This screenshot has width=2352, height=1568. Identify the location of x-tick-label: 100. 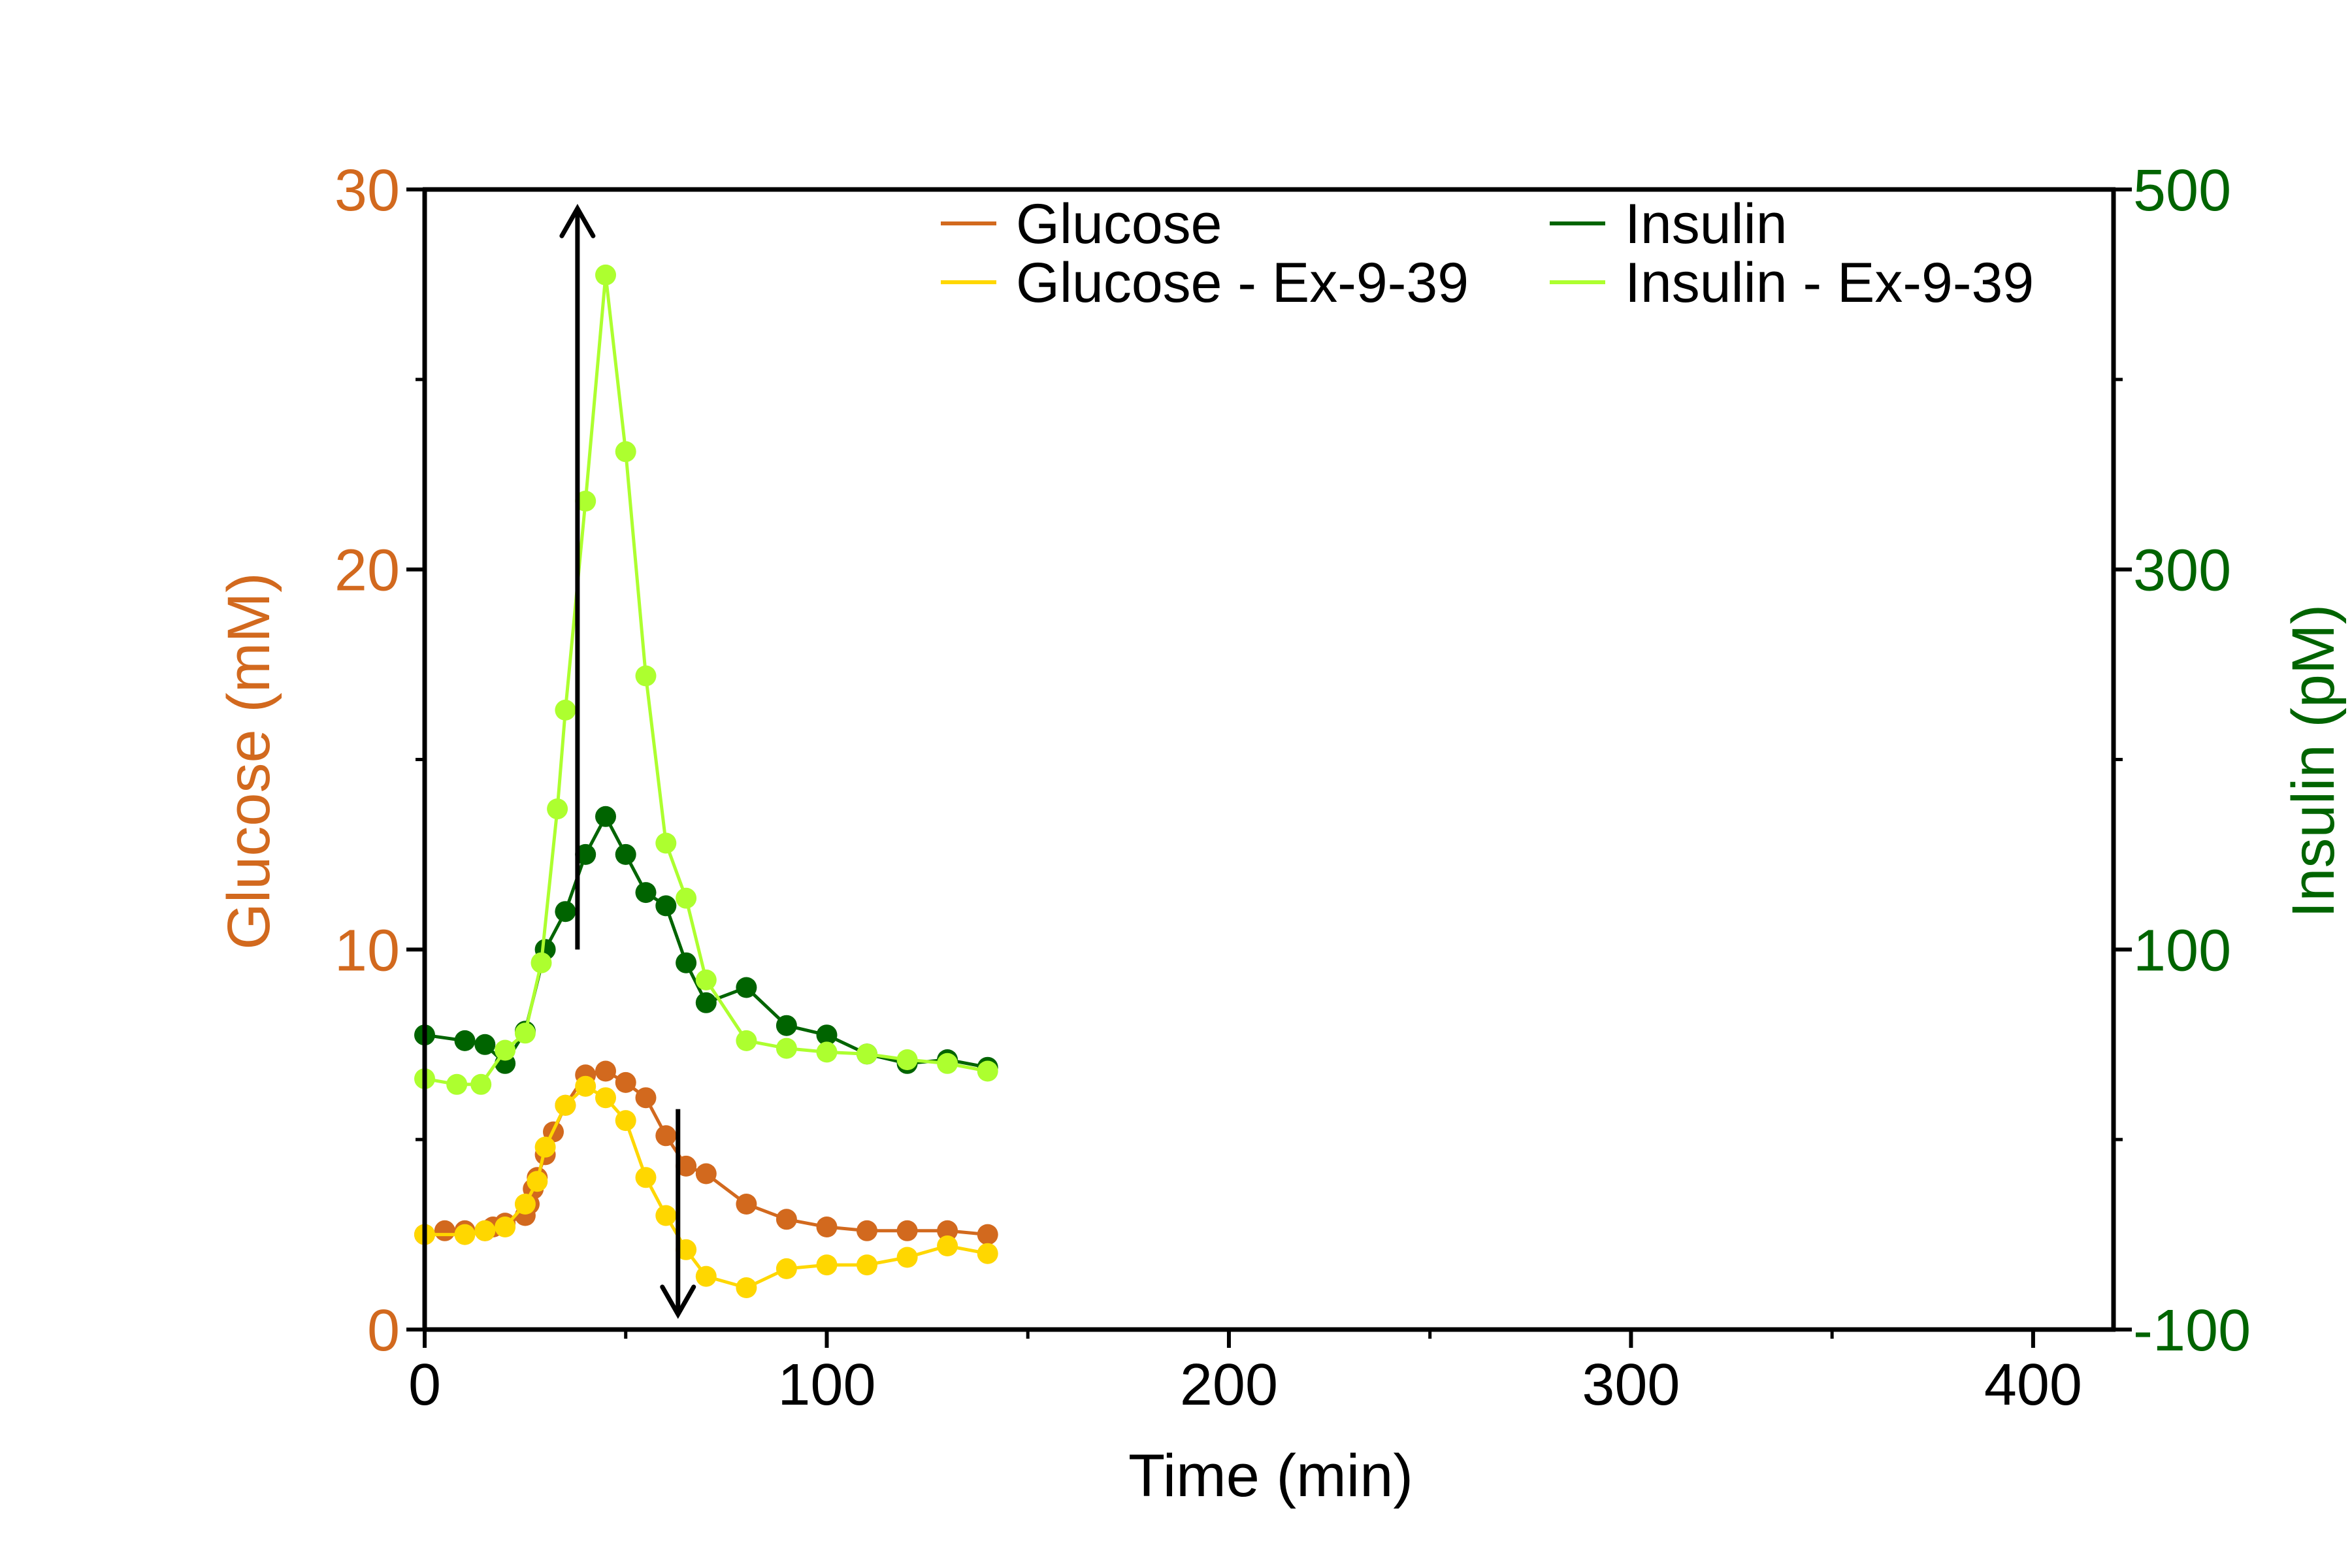
(826, 1385).